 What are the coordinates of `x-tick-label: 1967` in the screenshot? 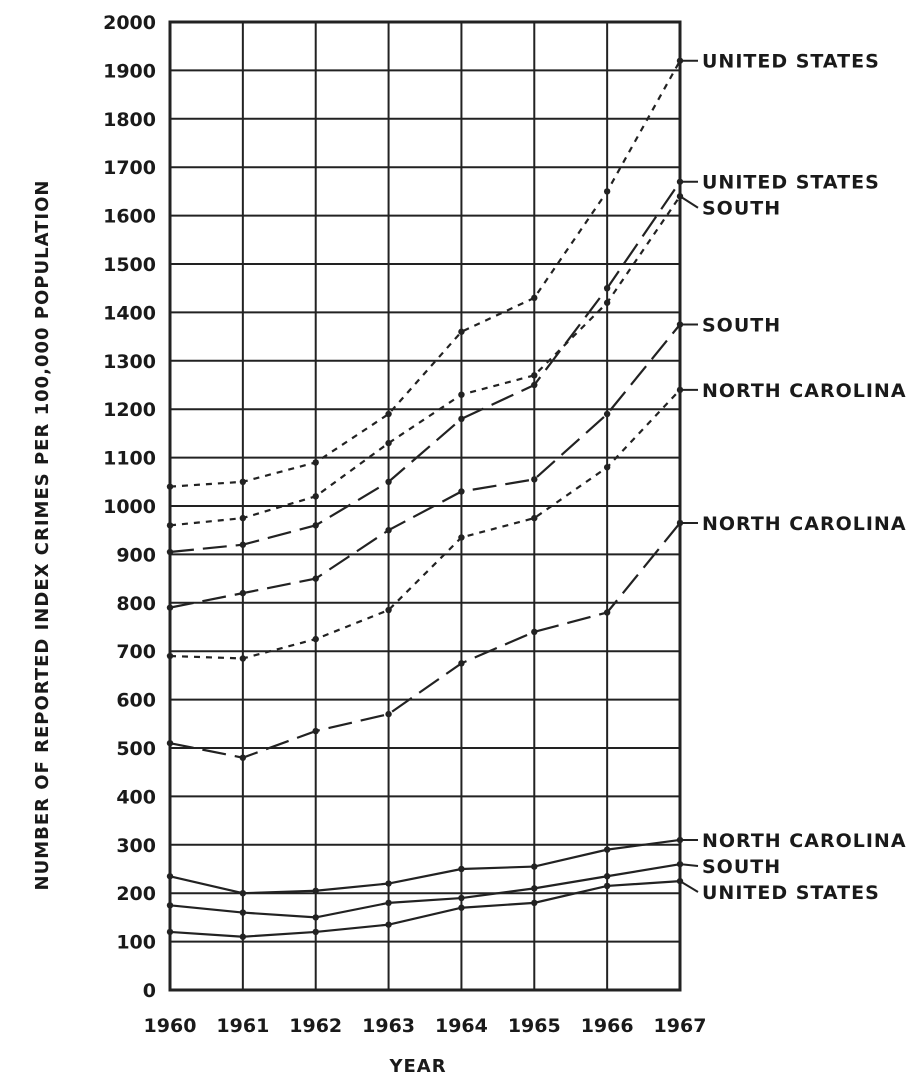 It's located at (680, 1026).